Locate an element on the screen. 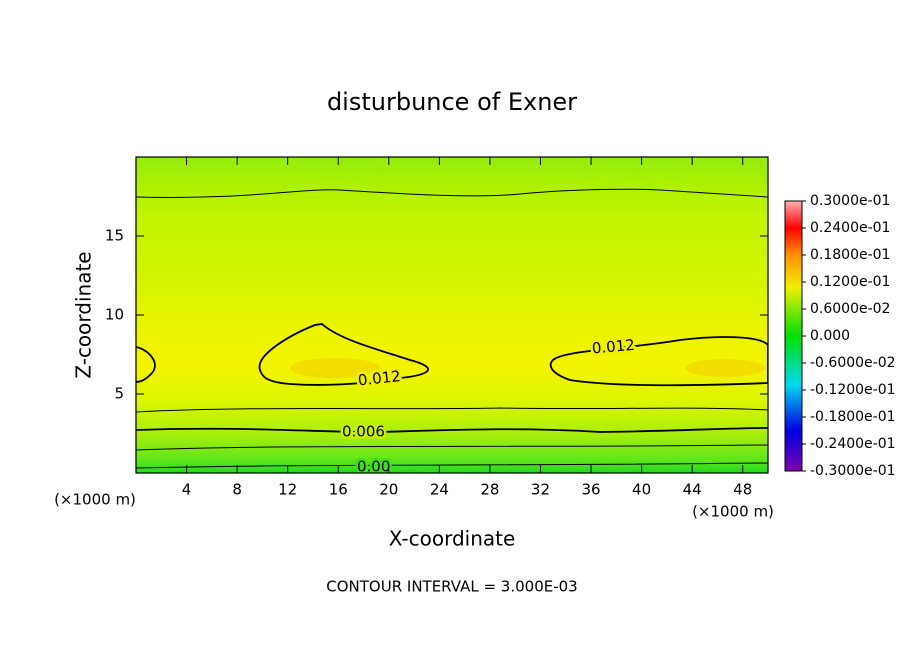 The image size is (904, 654). y-axis-label: Z-coordinate is located at coordinates (84, 314).